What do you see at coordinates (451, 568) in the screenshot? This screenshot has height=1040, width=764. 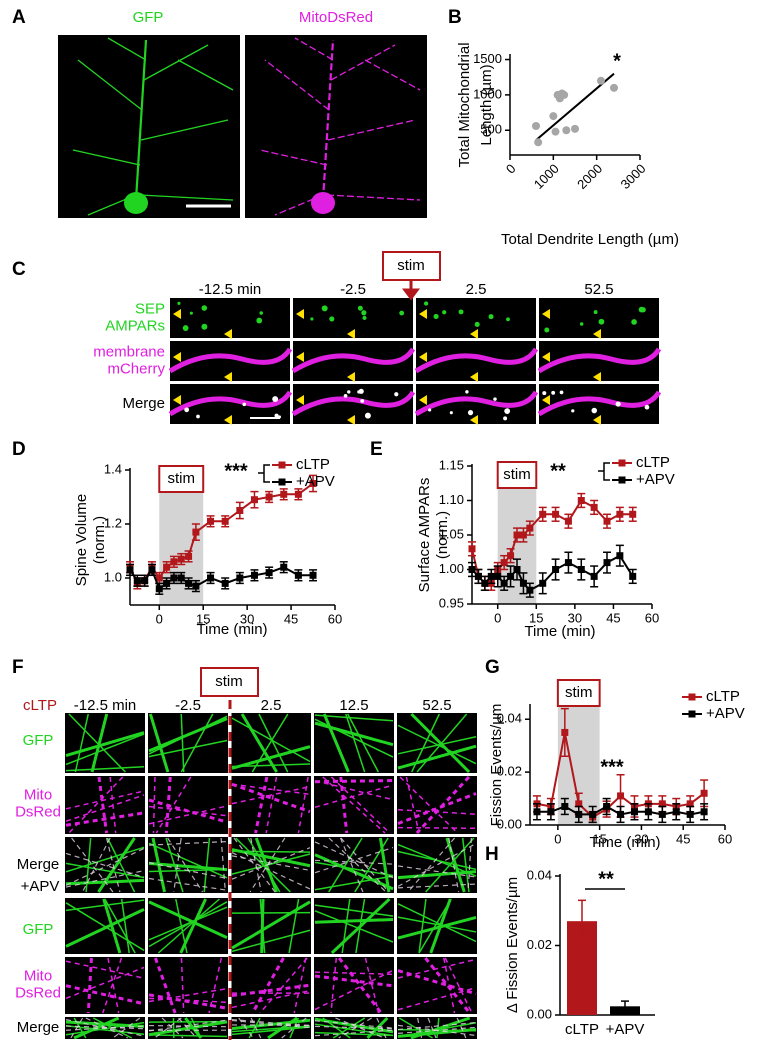 I see `y-tick-label: 1.00` at bounding box center [451, 568].